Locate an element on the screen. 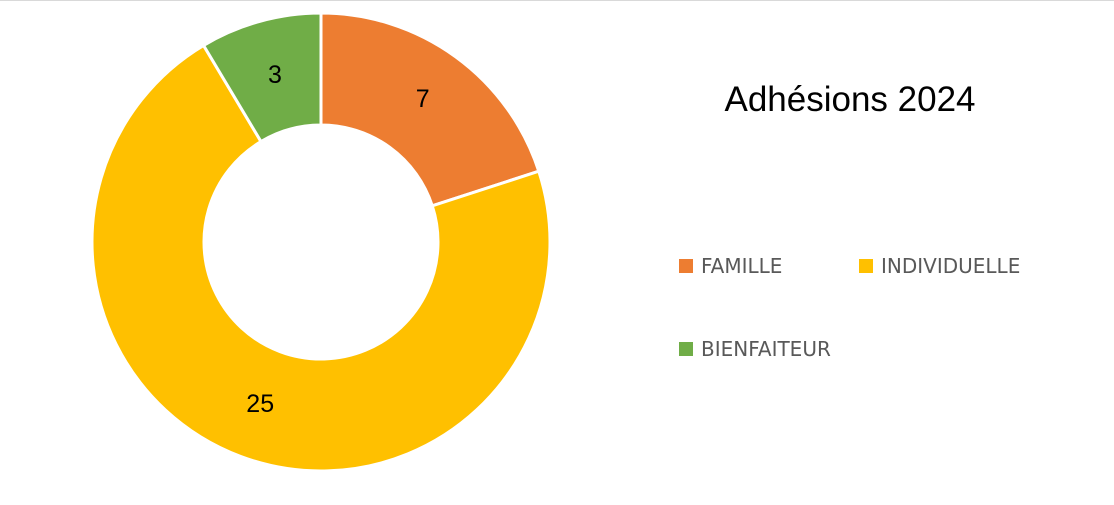  legend-item-famille: FAMILLE is located at coordinates (730, 266).